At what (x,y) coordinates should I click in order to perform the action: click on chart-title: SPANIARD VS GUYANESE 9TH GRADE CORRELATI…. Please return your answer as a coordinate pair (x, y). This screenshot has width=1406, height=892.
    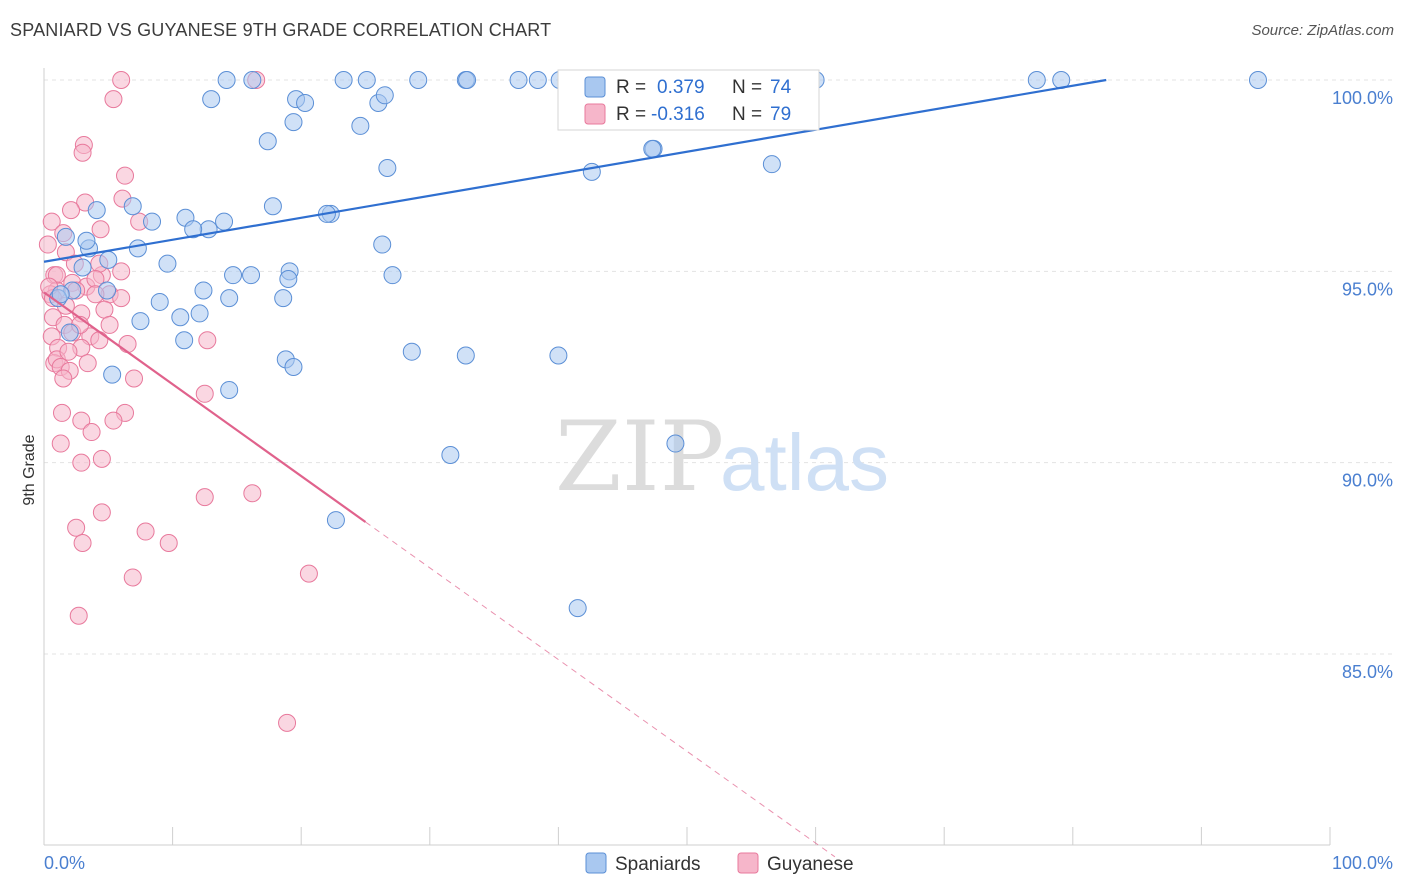
    Looking at the image, I should click on (281, 30).